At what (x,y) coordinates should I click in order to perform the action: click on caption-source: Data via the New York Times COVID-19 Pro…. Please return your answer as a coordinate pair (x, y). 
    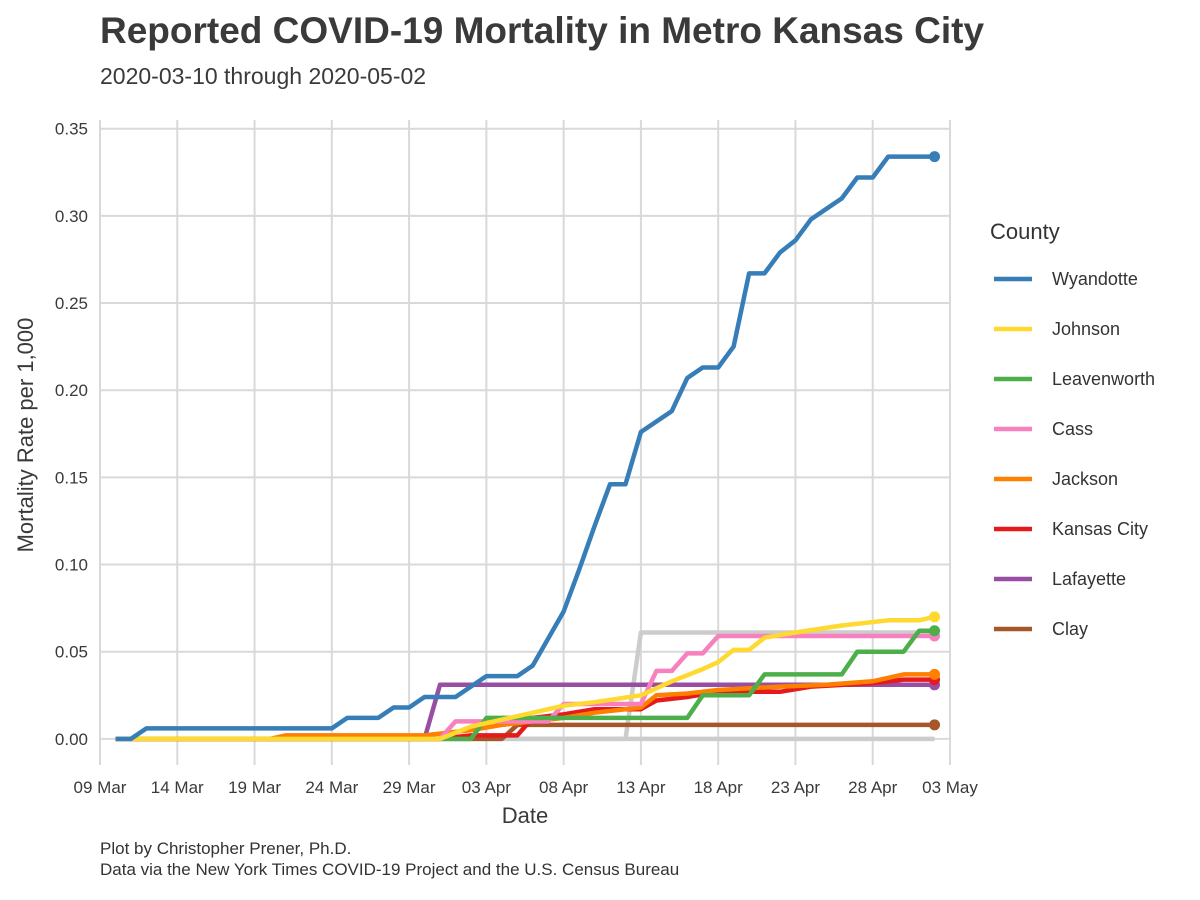
    Looking at the image, I should click on (390, 869).